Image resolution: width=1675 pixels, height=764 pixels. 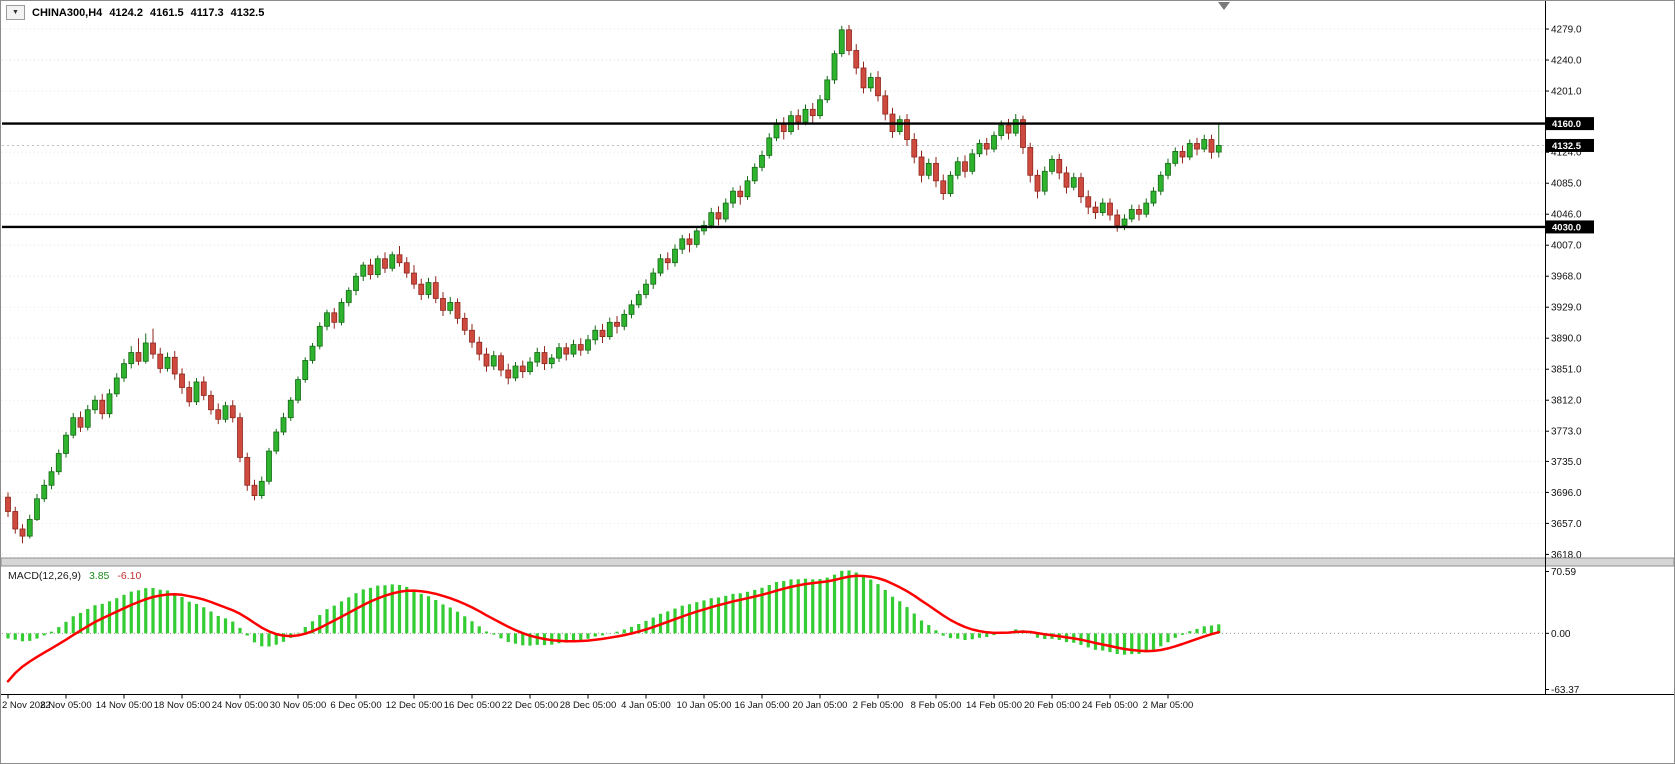 I want to click on time-axis-label: 14 Nov 05:00, so click(x=124, y=705).